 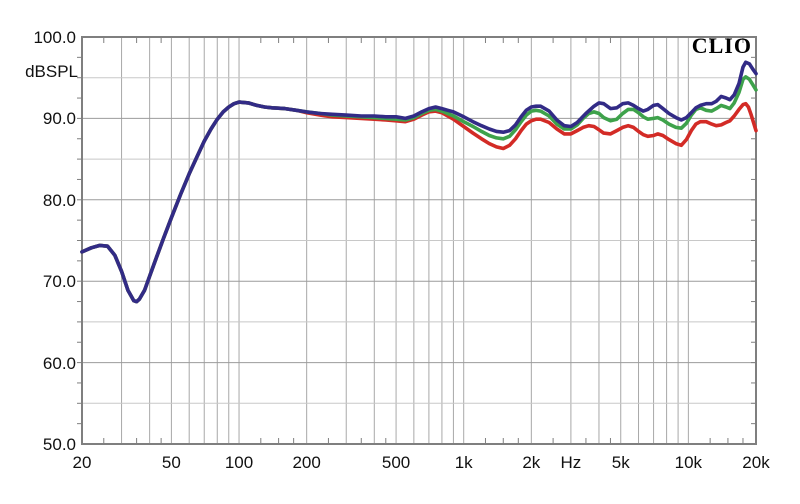 I want to click on x-tick-label: 10k, so click(x=688, y=462).